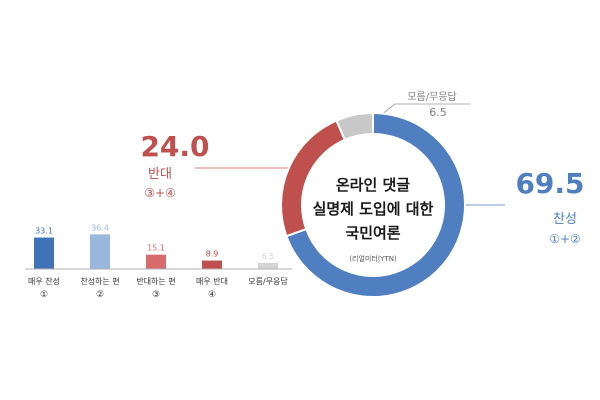 This screenshot has height=400, width=600. Describe the element at coordinates (44, 281) in the screenshot. I see `bar-category-label: 매우 찬성` at that location.